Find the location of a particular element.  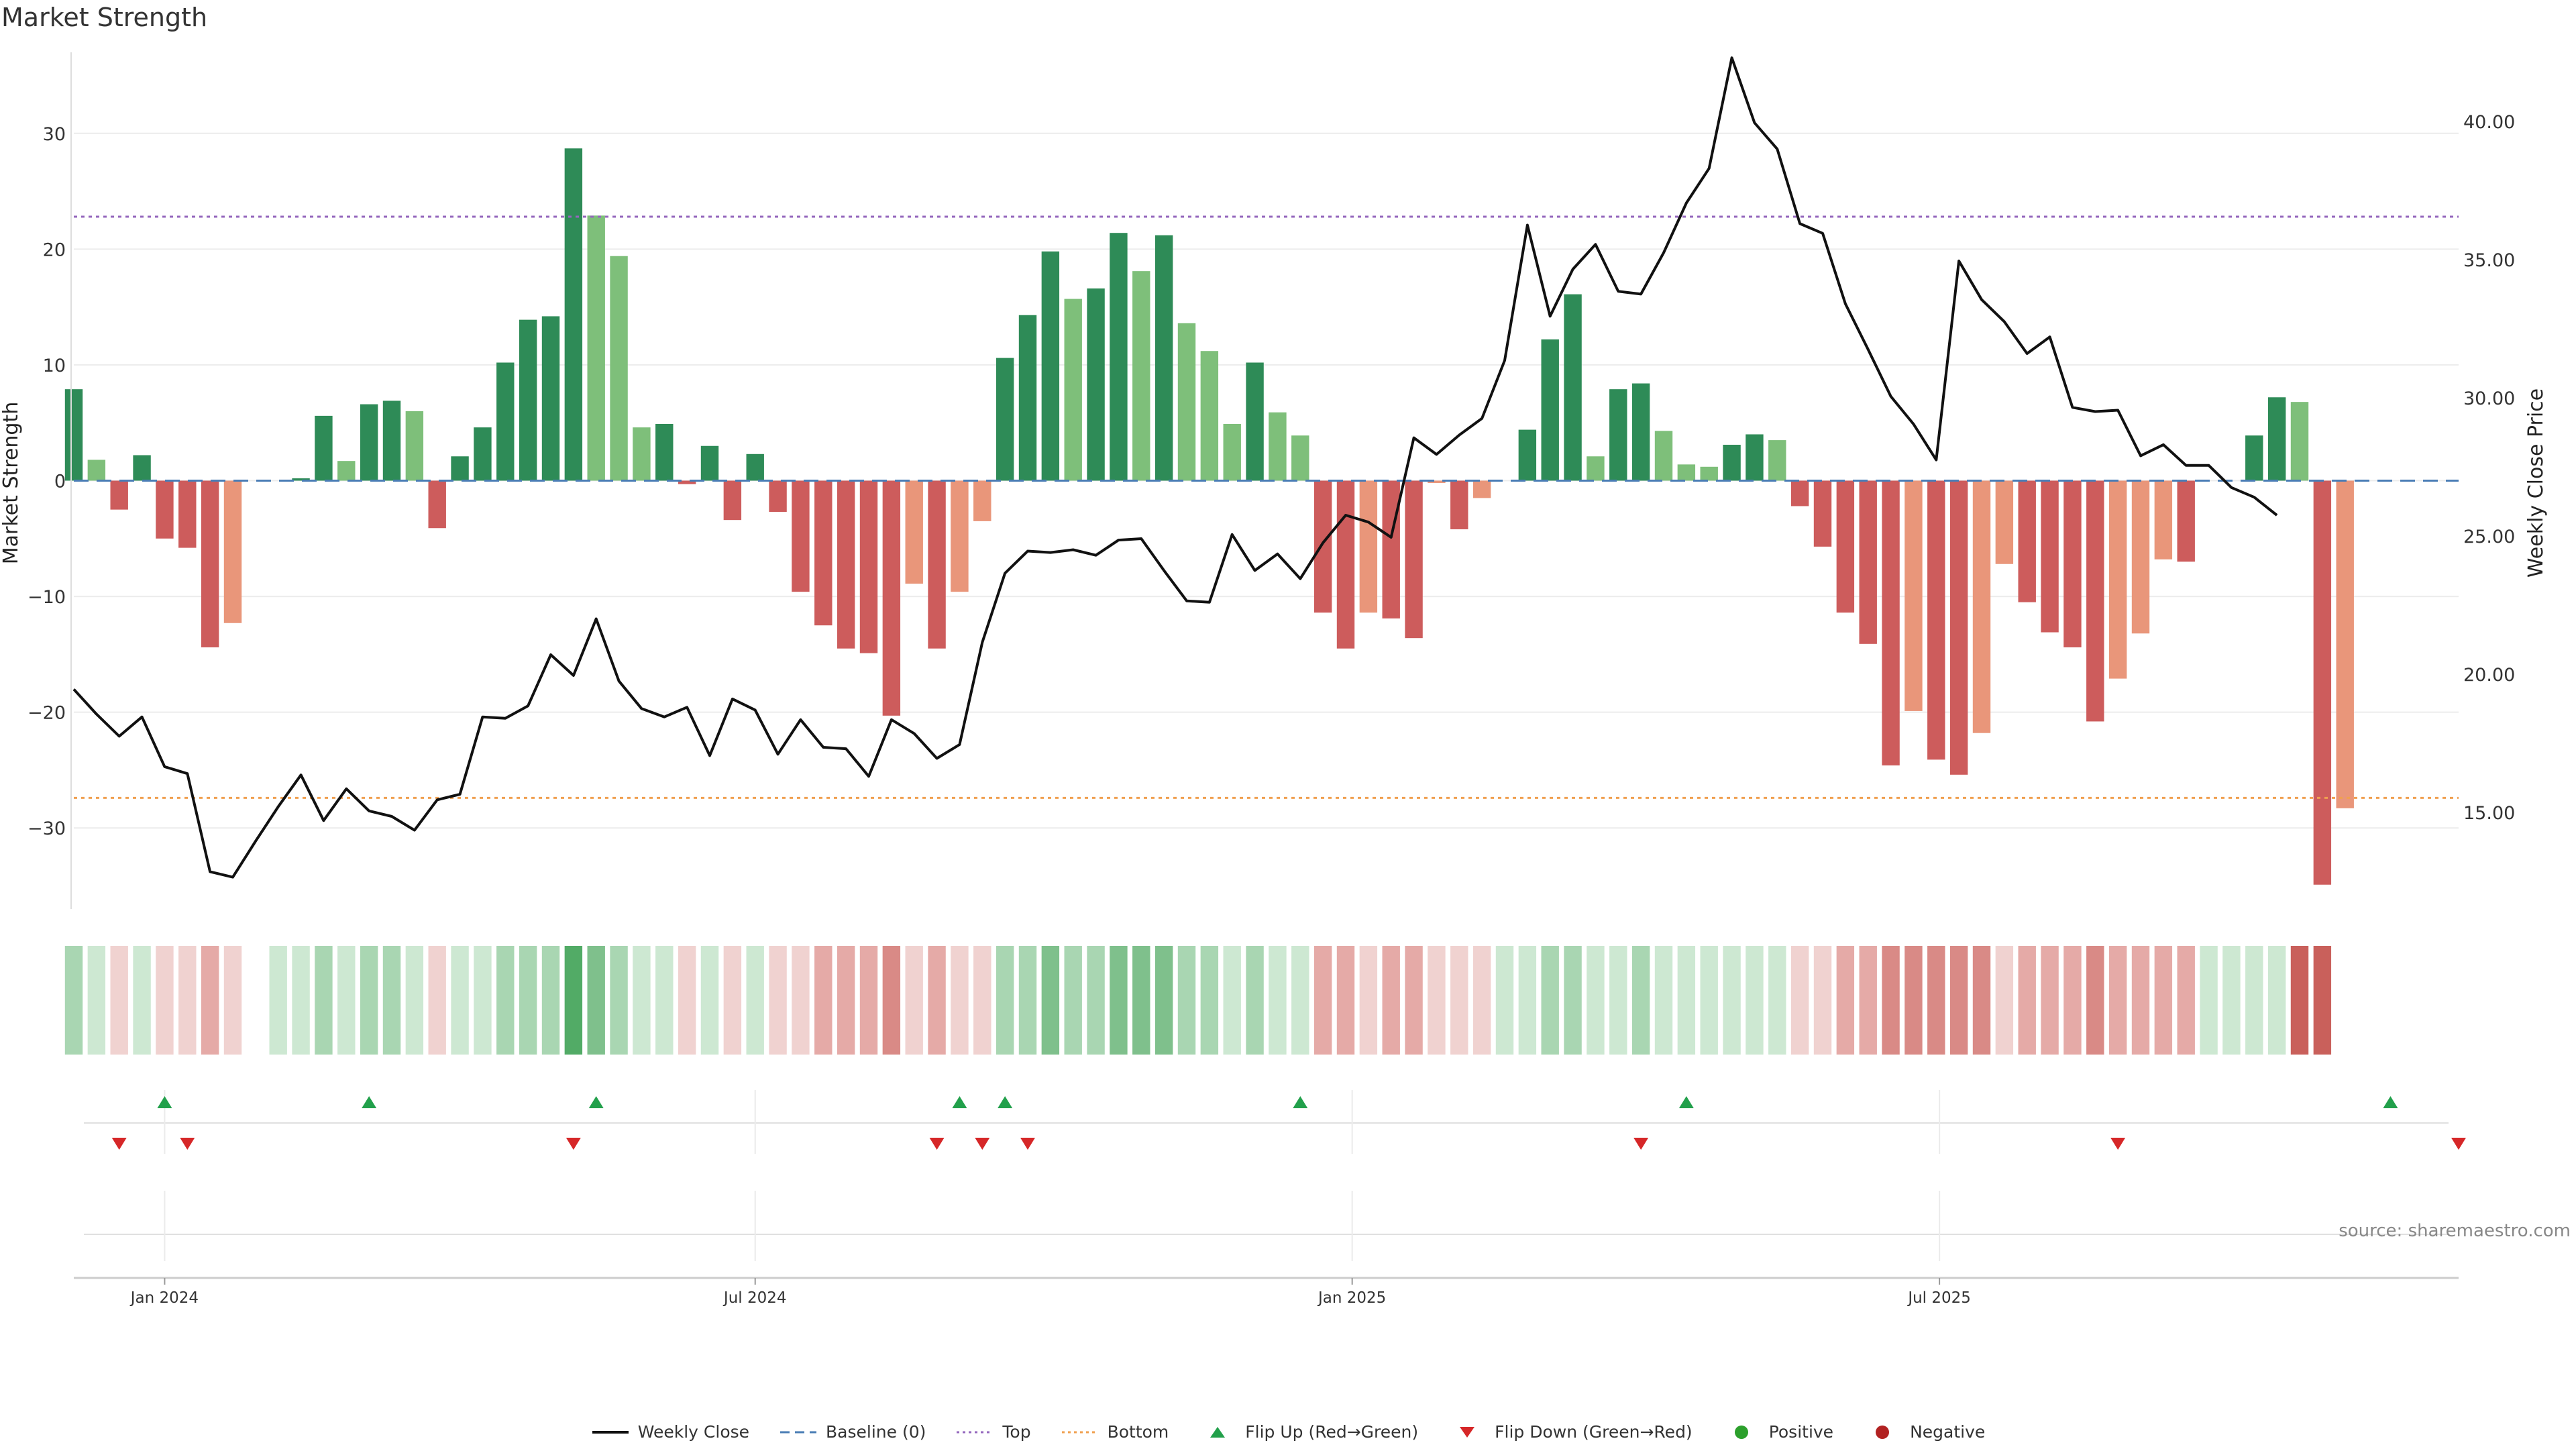

legend-dot-icon is located at coordinates (1741, 1432).